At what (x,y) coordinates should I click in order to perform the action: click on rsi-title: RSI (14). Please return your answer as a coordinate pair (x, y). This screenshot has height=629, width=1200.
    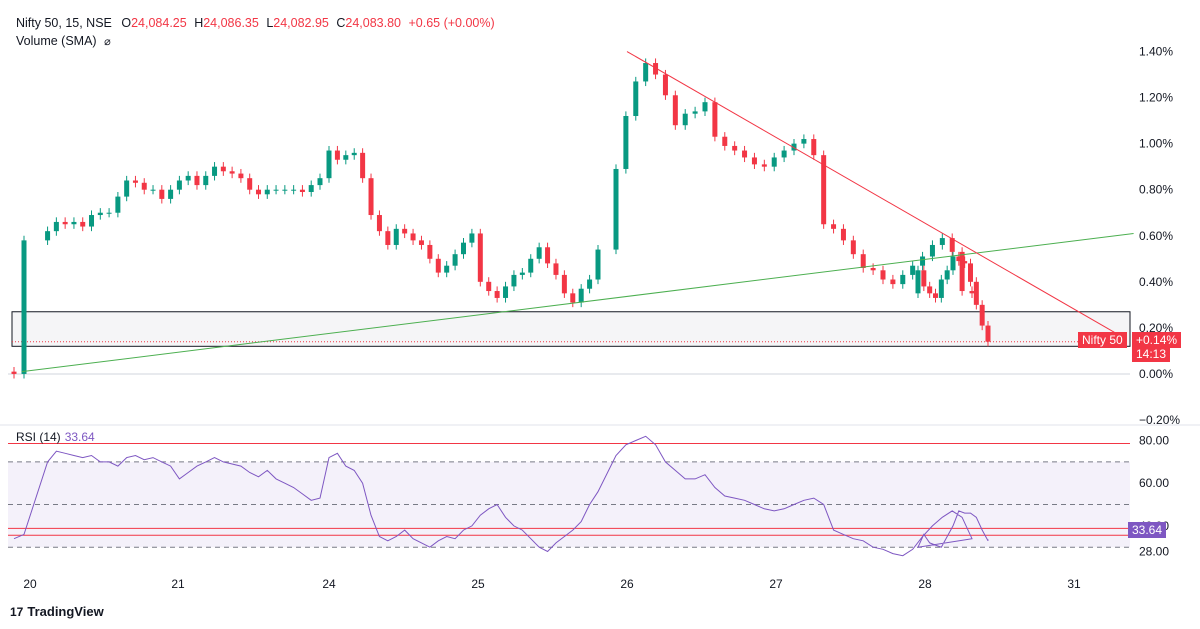
    Looking at the image, I should click on (38, 437).